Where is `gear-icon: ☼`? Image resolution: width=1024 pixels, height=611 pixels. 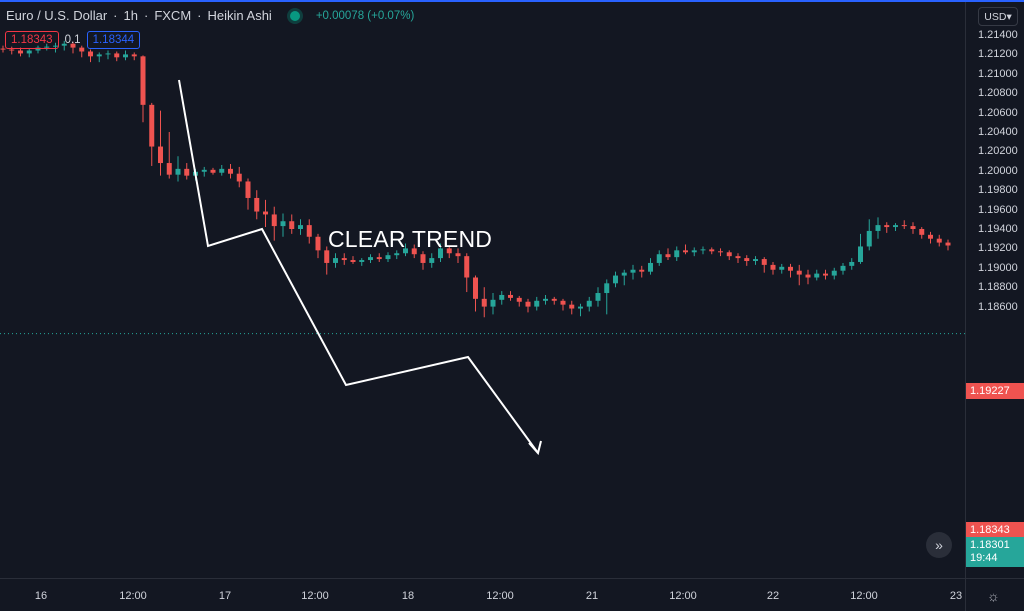
gear-icon: ☼ is located at coordinates (993, 596).